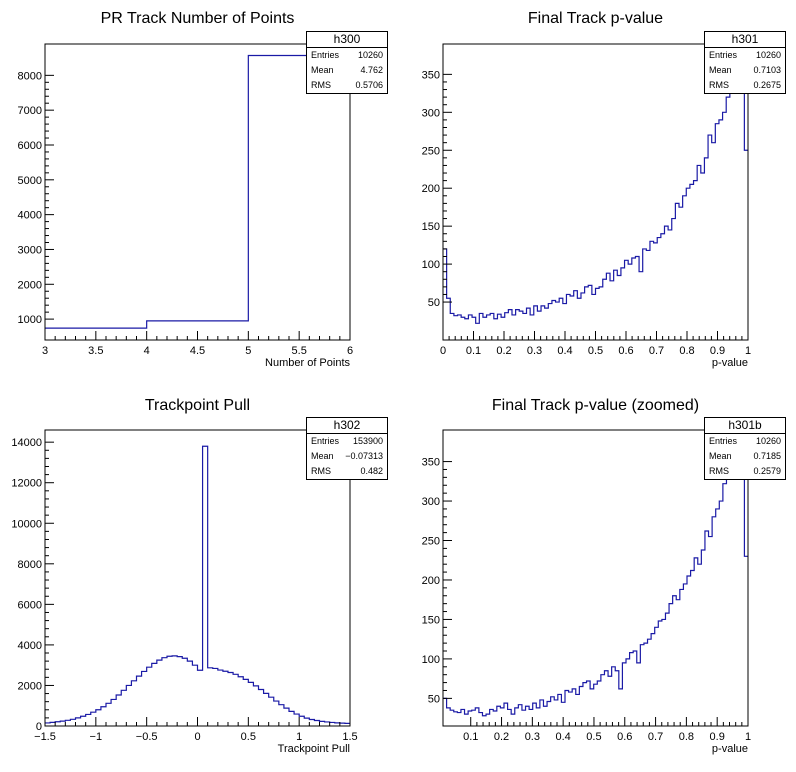 This screenshot has height=772, width=796. Describe the element at coordinates (197, 351) in the screenshot. I see `x-tick-label: 4.5` at that location.